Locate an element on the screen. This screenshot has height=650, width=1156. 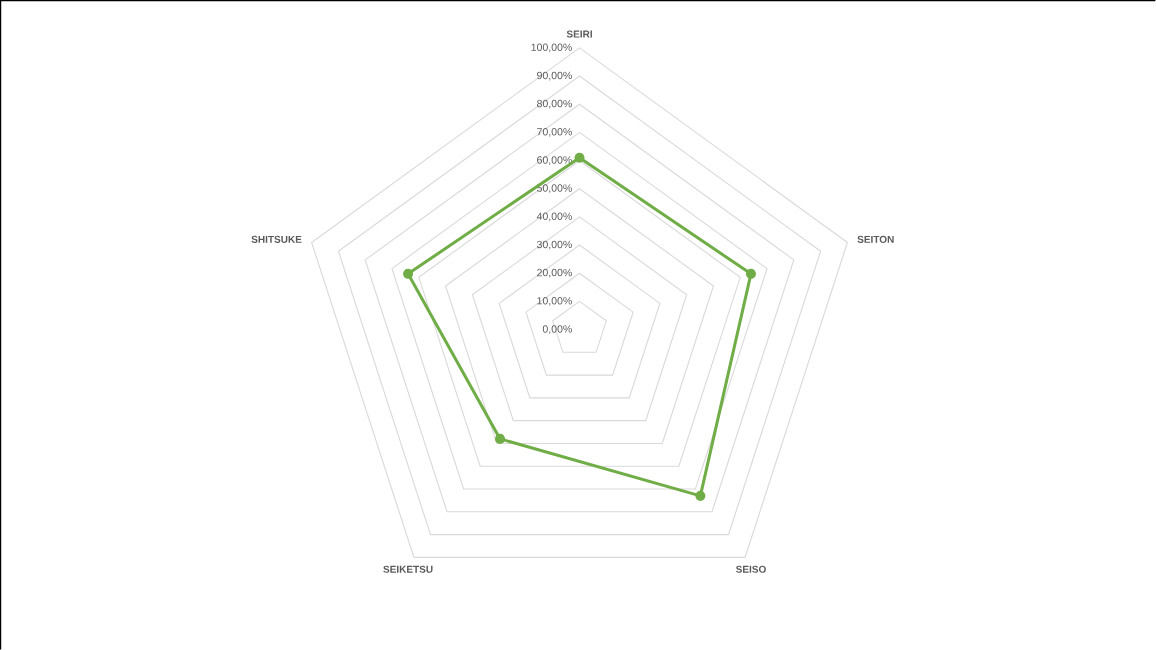
y-tick-label: 0,00% is located at coordinates (557, 329).